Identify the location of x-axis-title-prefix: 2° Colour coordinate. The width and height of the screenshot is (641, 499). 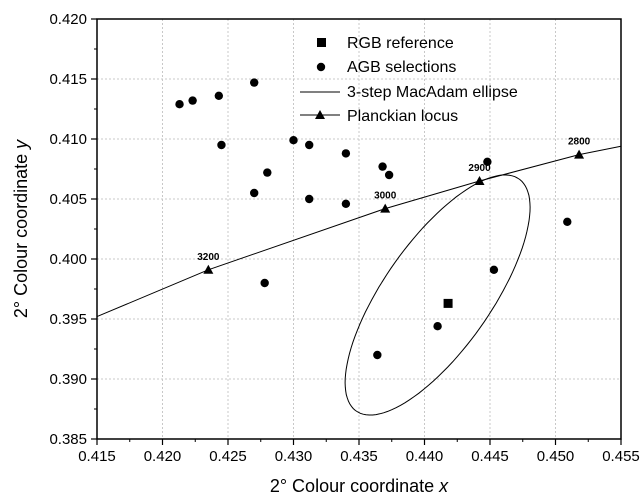
(354, 486).